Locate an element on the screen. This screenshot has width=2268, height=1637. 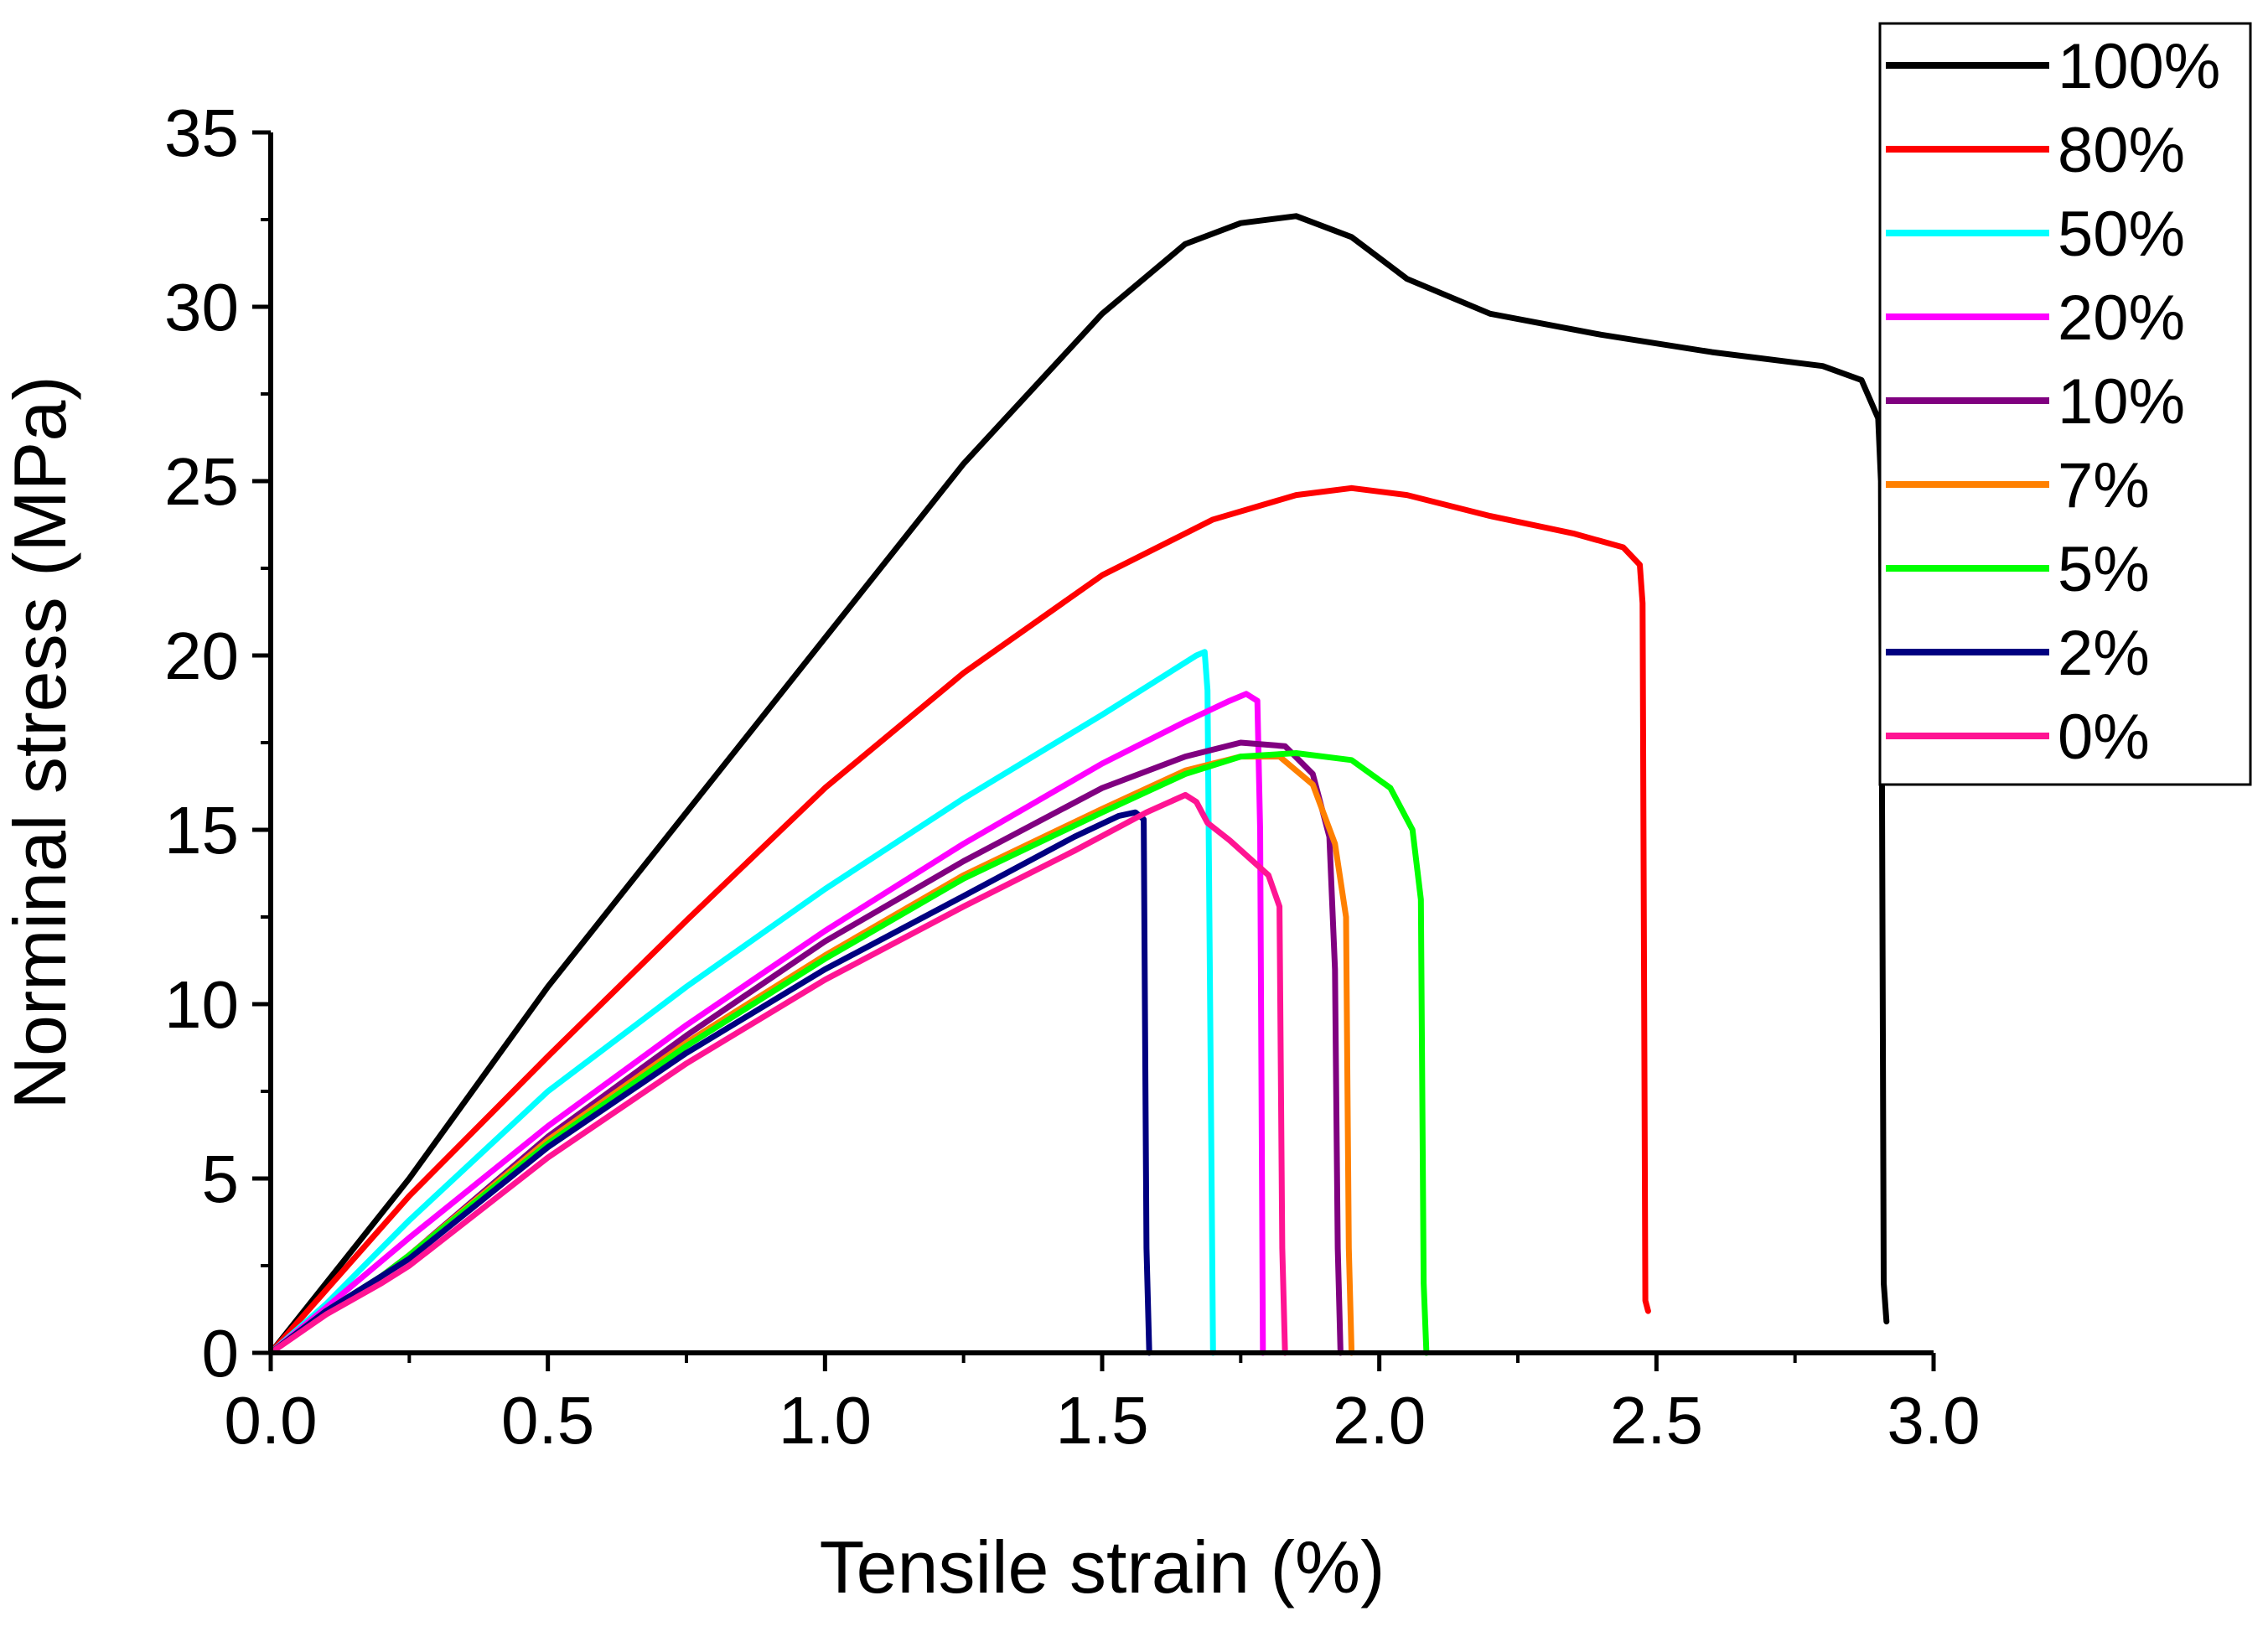
legend: 100% 80% 50% 20% 10% 7% 5% 2% 0% is located at coordinates (2065, 404).